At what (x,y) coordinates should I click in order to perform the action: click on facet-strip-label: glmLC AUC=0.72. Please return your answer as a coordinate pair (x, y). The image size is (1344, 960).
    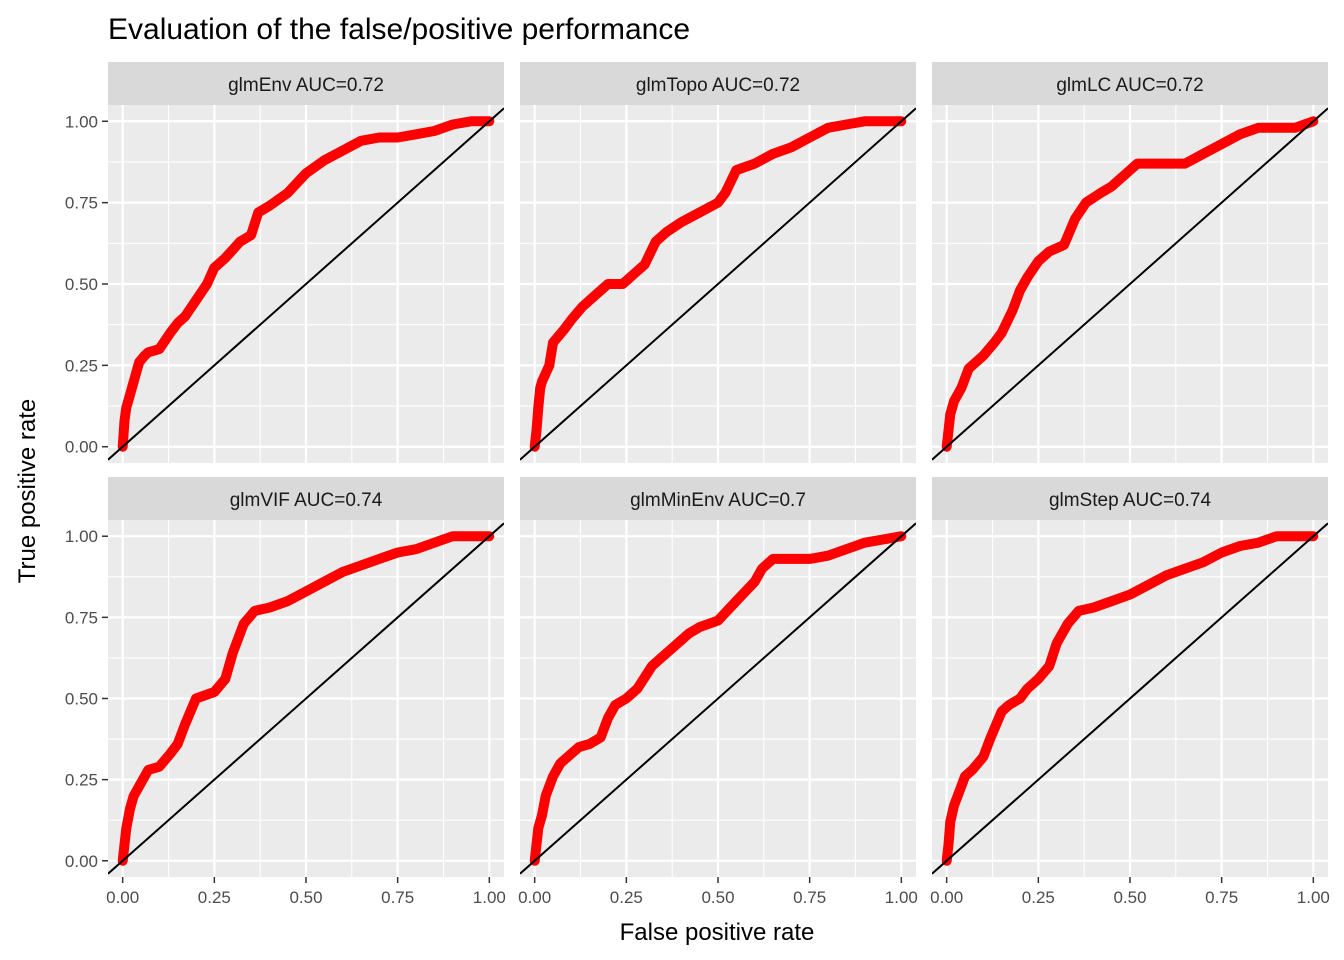
    Looking at the image, I should click on (1129, 85).